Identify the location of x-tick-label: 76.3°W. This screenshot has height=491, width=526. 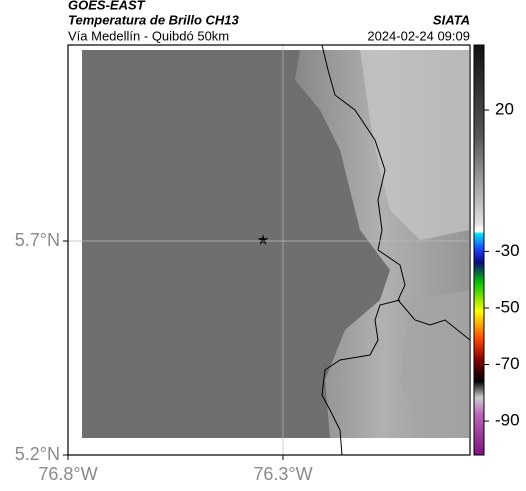
(282, 474).